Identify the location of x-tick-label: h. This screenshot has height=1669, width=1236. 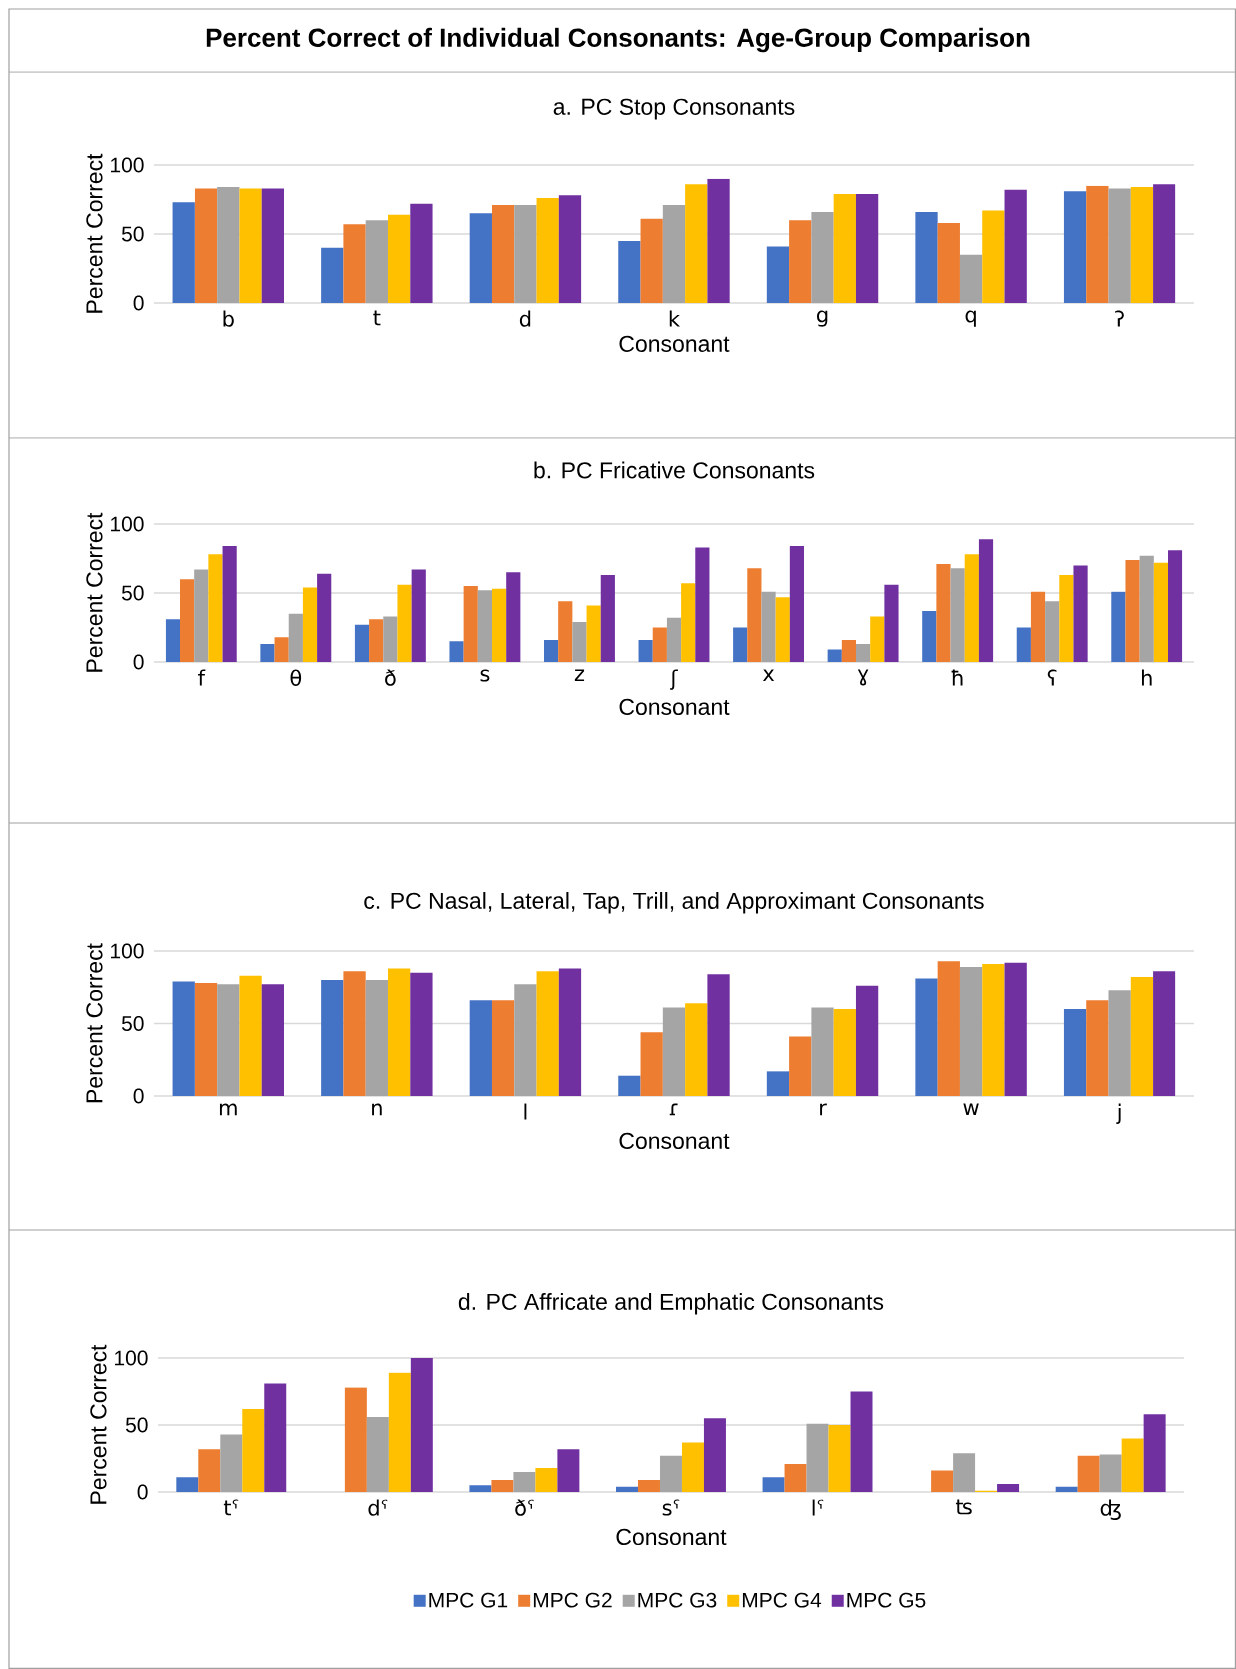
(1147, 677).